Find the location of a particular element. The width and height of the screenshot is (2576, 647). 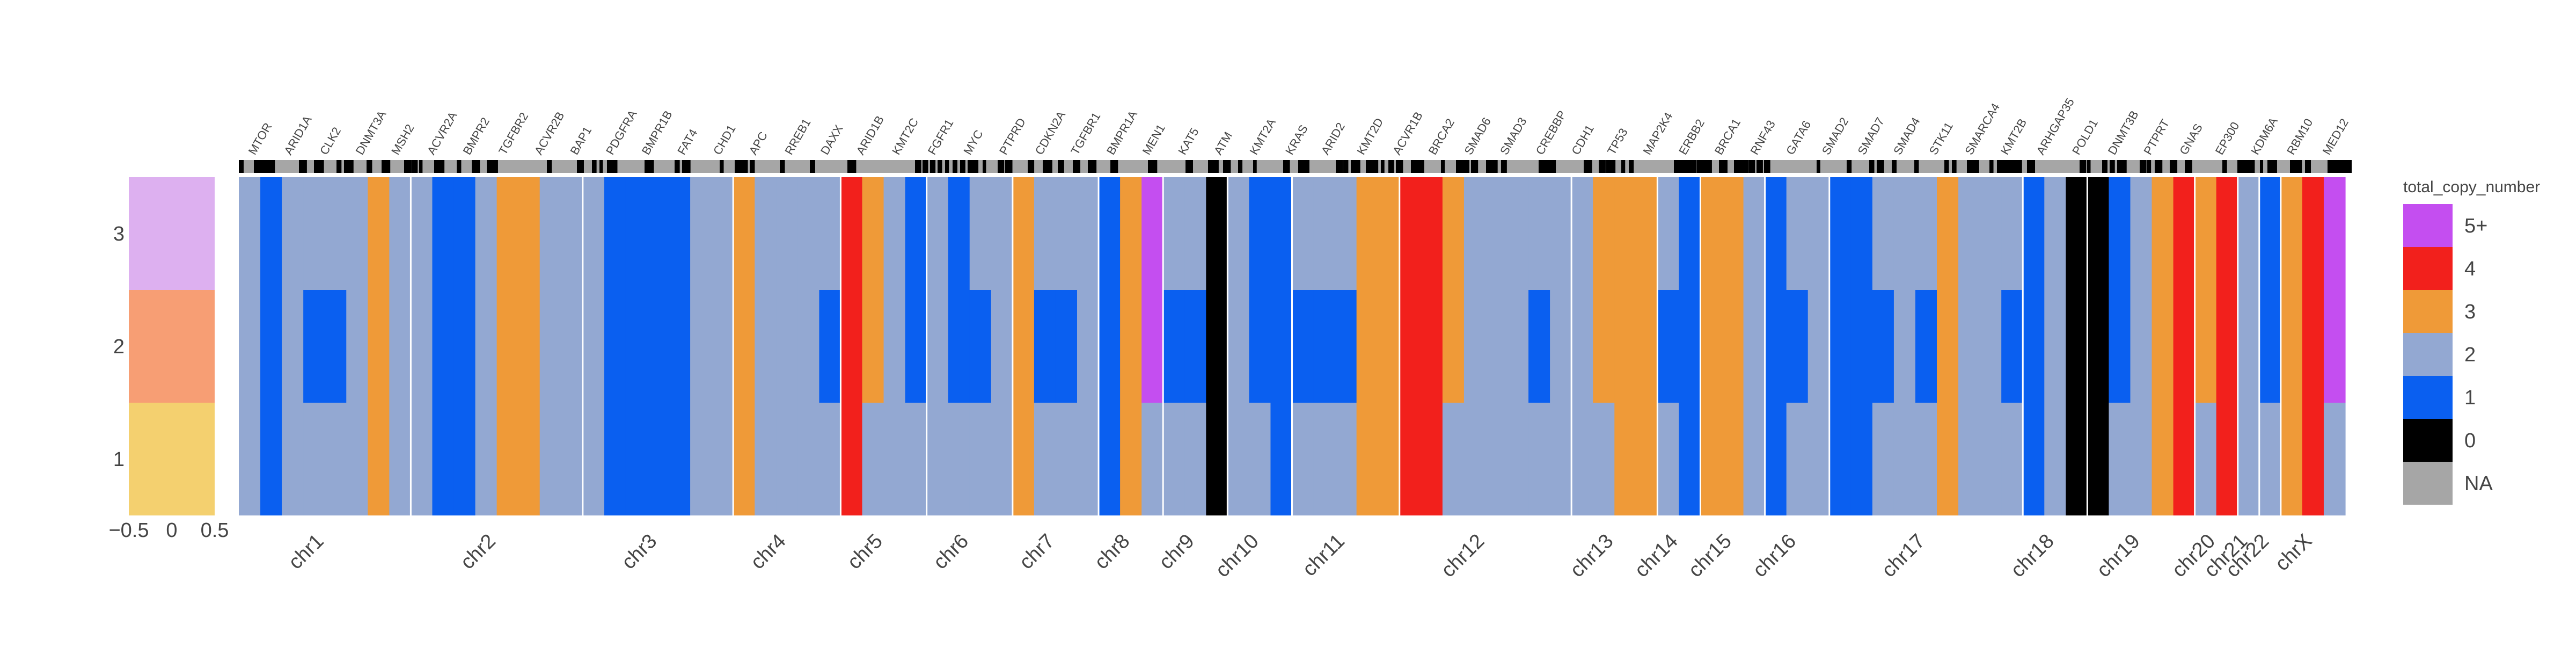

chromosome-label: chr5 is located at coordinates (865, 552).